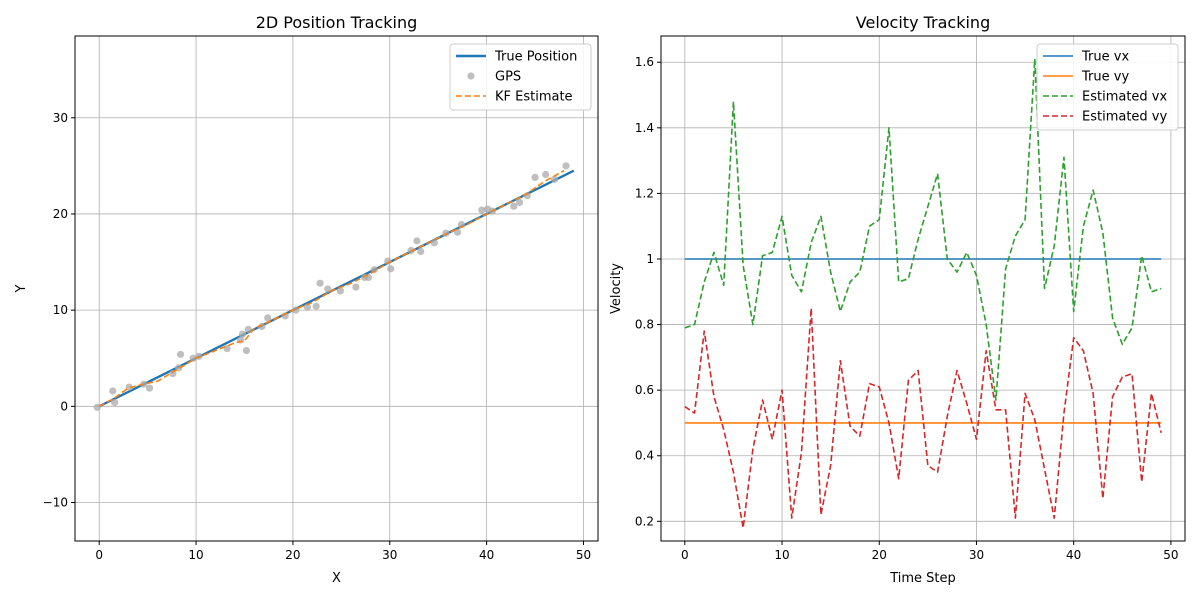 The height and width of the screenshot is (600, 1200). Describe the element at coordinates (685, 555) in the screenshot. I see `velocity-x-tick-label: 0` at that location.